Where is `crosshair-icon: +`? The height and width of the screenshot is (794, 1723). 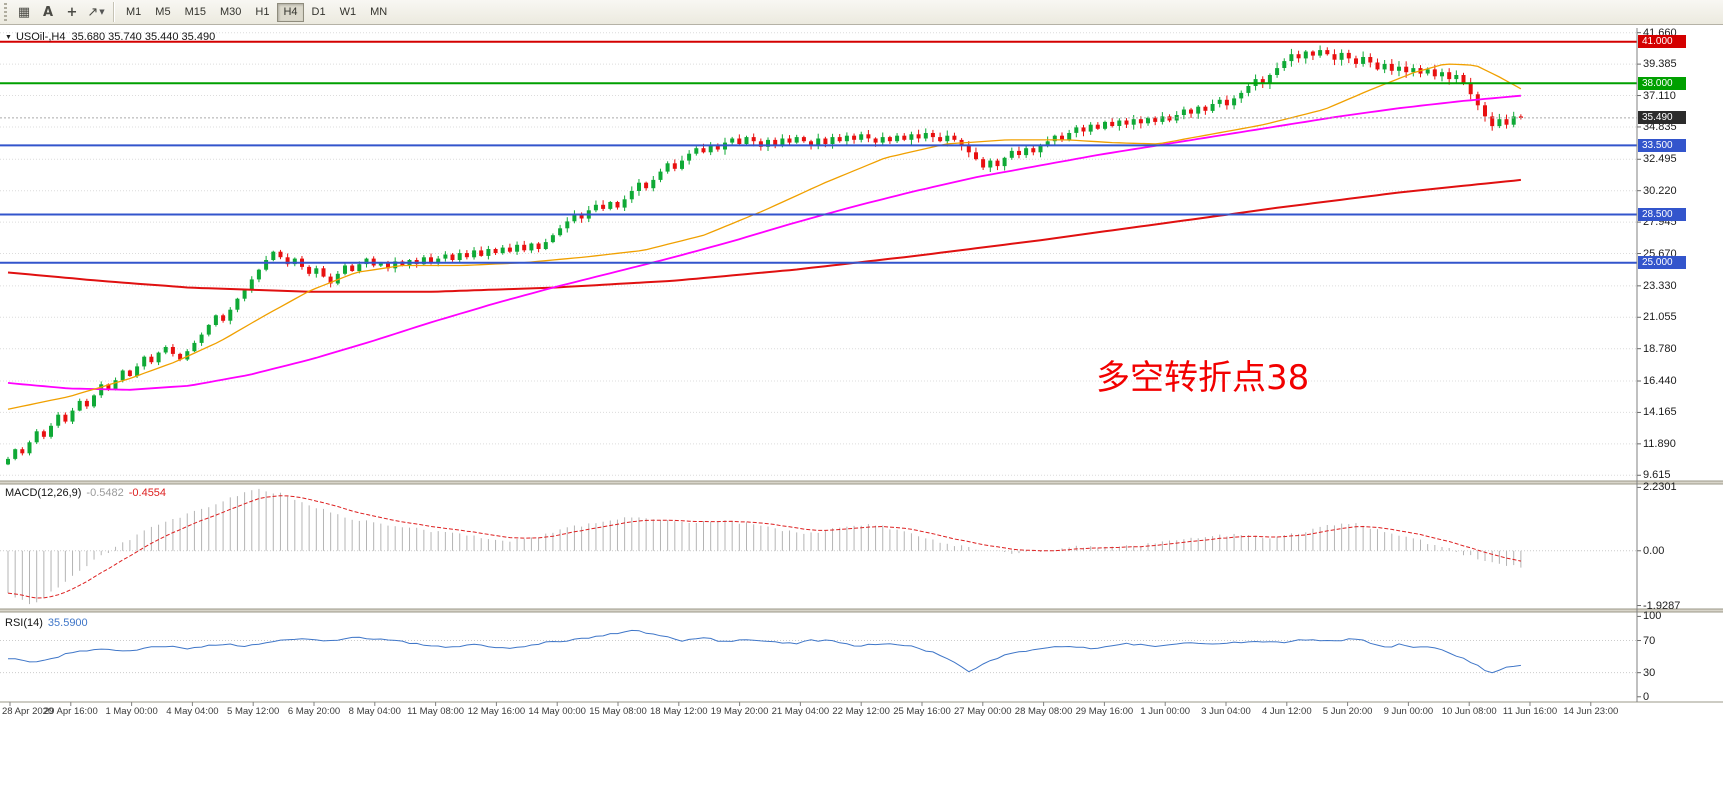 crosshair-icon: + is located at coordinates (72, 12).